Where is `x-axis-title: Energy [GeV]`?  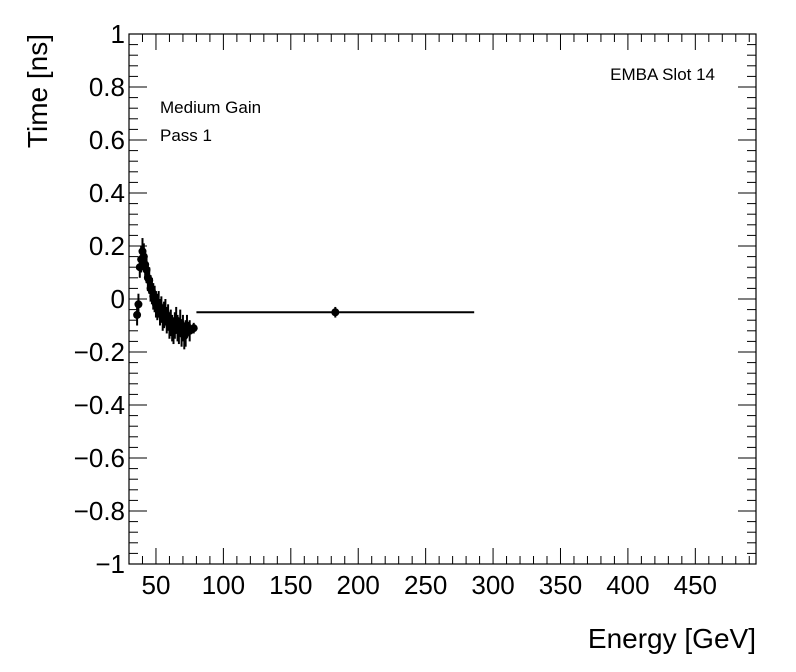 x-axis-title: Energy [GeV] is located at coordinates (672, 638).